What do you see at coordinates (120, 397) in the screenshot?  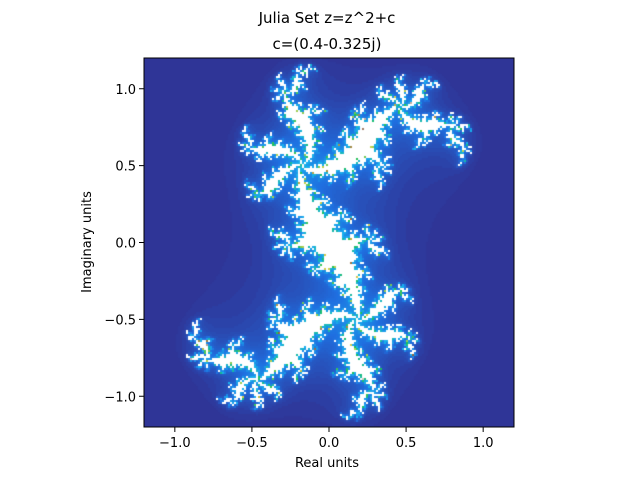 I see `y-tick-label: −1.0` at bounding box center [120, 397].